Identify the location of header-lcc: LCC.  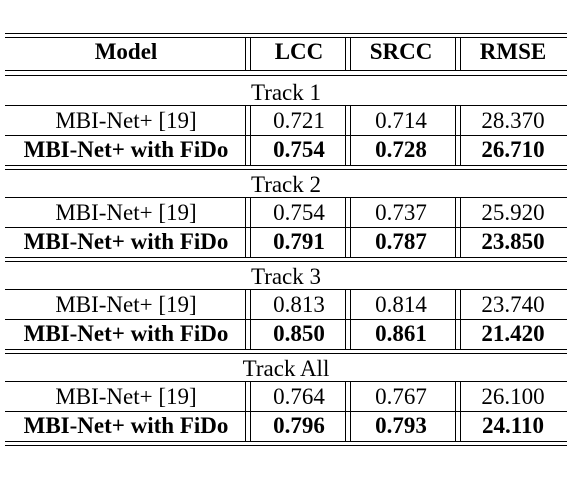
(299, 51).